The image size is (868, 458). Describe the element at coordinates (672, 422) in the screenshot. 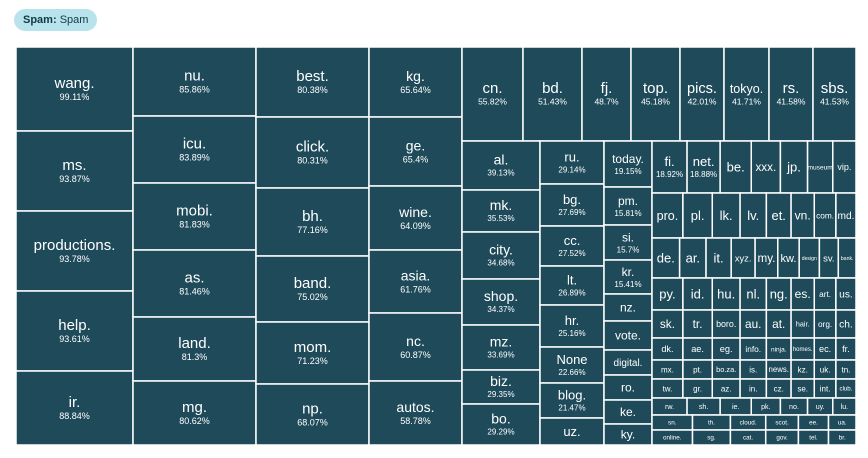

I see `cell-sn: sn.` at that location.